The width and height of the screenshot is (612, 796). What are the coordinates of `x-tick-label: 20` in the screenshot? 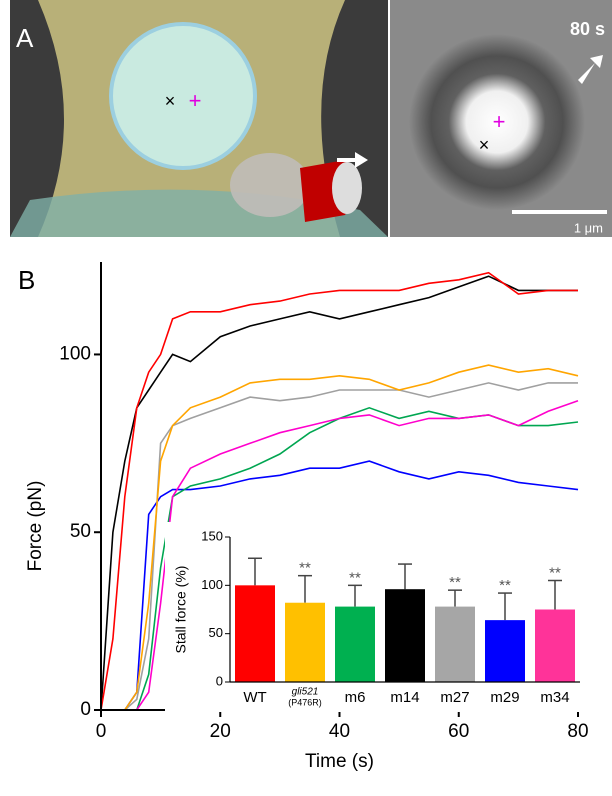 It's located at (220, 731).